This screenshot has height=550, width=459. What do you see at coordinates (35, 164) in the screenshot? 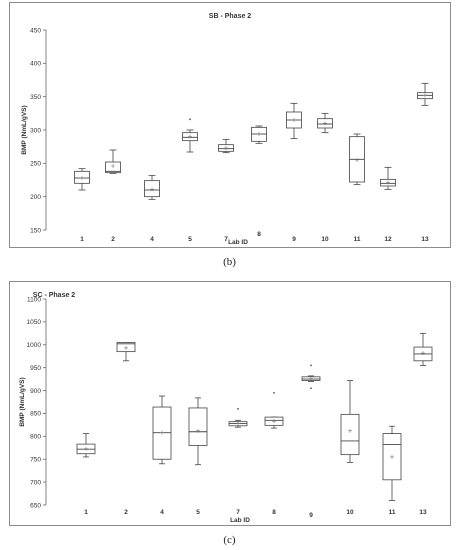
I see `y-tick-label: 250` at bounding box center [35, 164].